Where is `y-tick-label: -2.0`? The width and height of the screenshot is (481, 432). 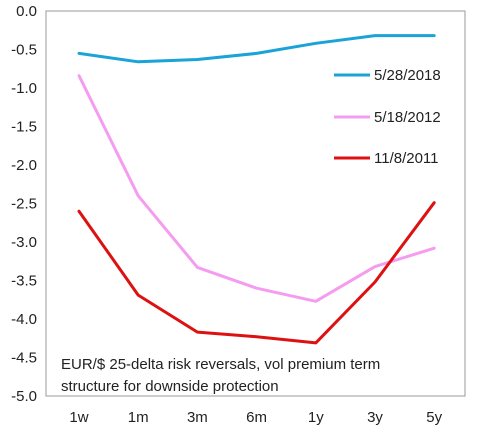 y-tick-label: -2.0 is located at coordinates (24, 165).